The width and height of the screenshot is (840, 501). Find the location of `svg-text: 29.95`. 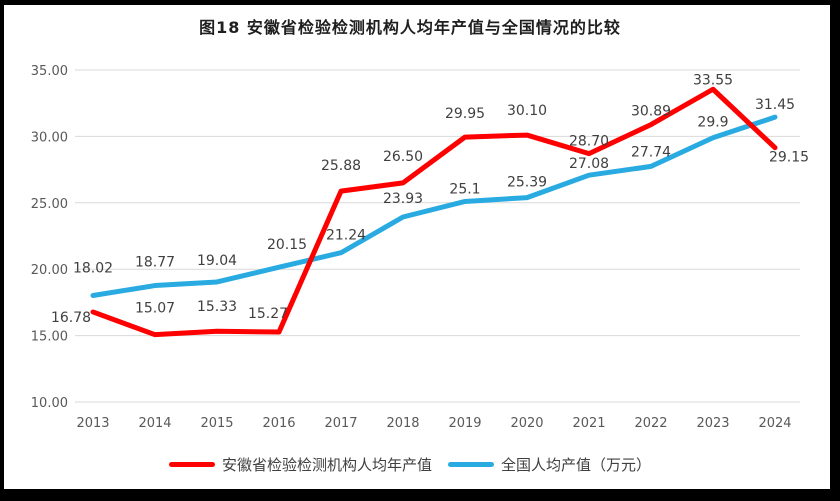

svg-text: 29.95 is located at coordinates (465, 114).